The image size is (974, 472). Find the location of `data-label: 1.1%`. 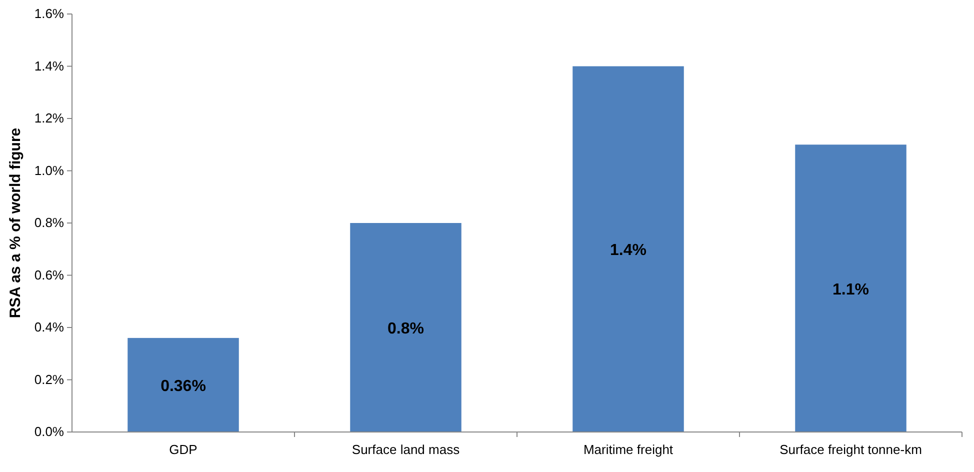

data-label: 1.1% is located at coordinates (850, 289).